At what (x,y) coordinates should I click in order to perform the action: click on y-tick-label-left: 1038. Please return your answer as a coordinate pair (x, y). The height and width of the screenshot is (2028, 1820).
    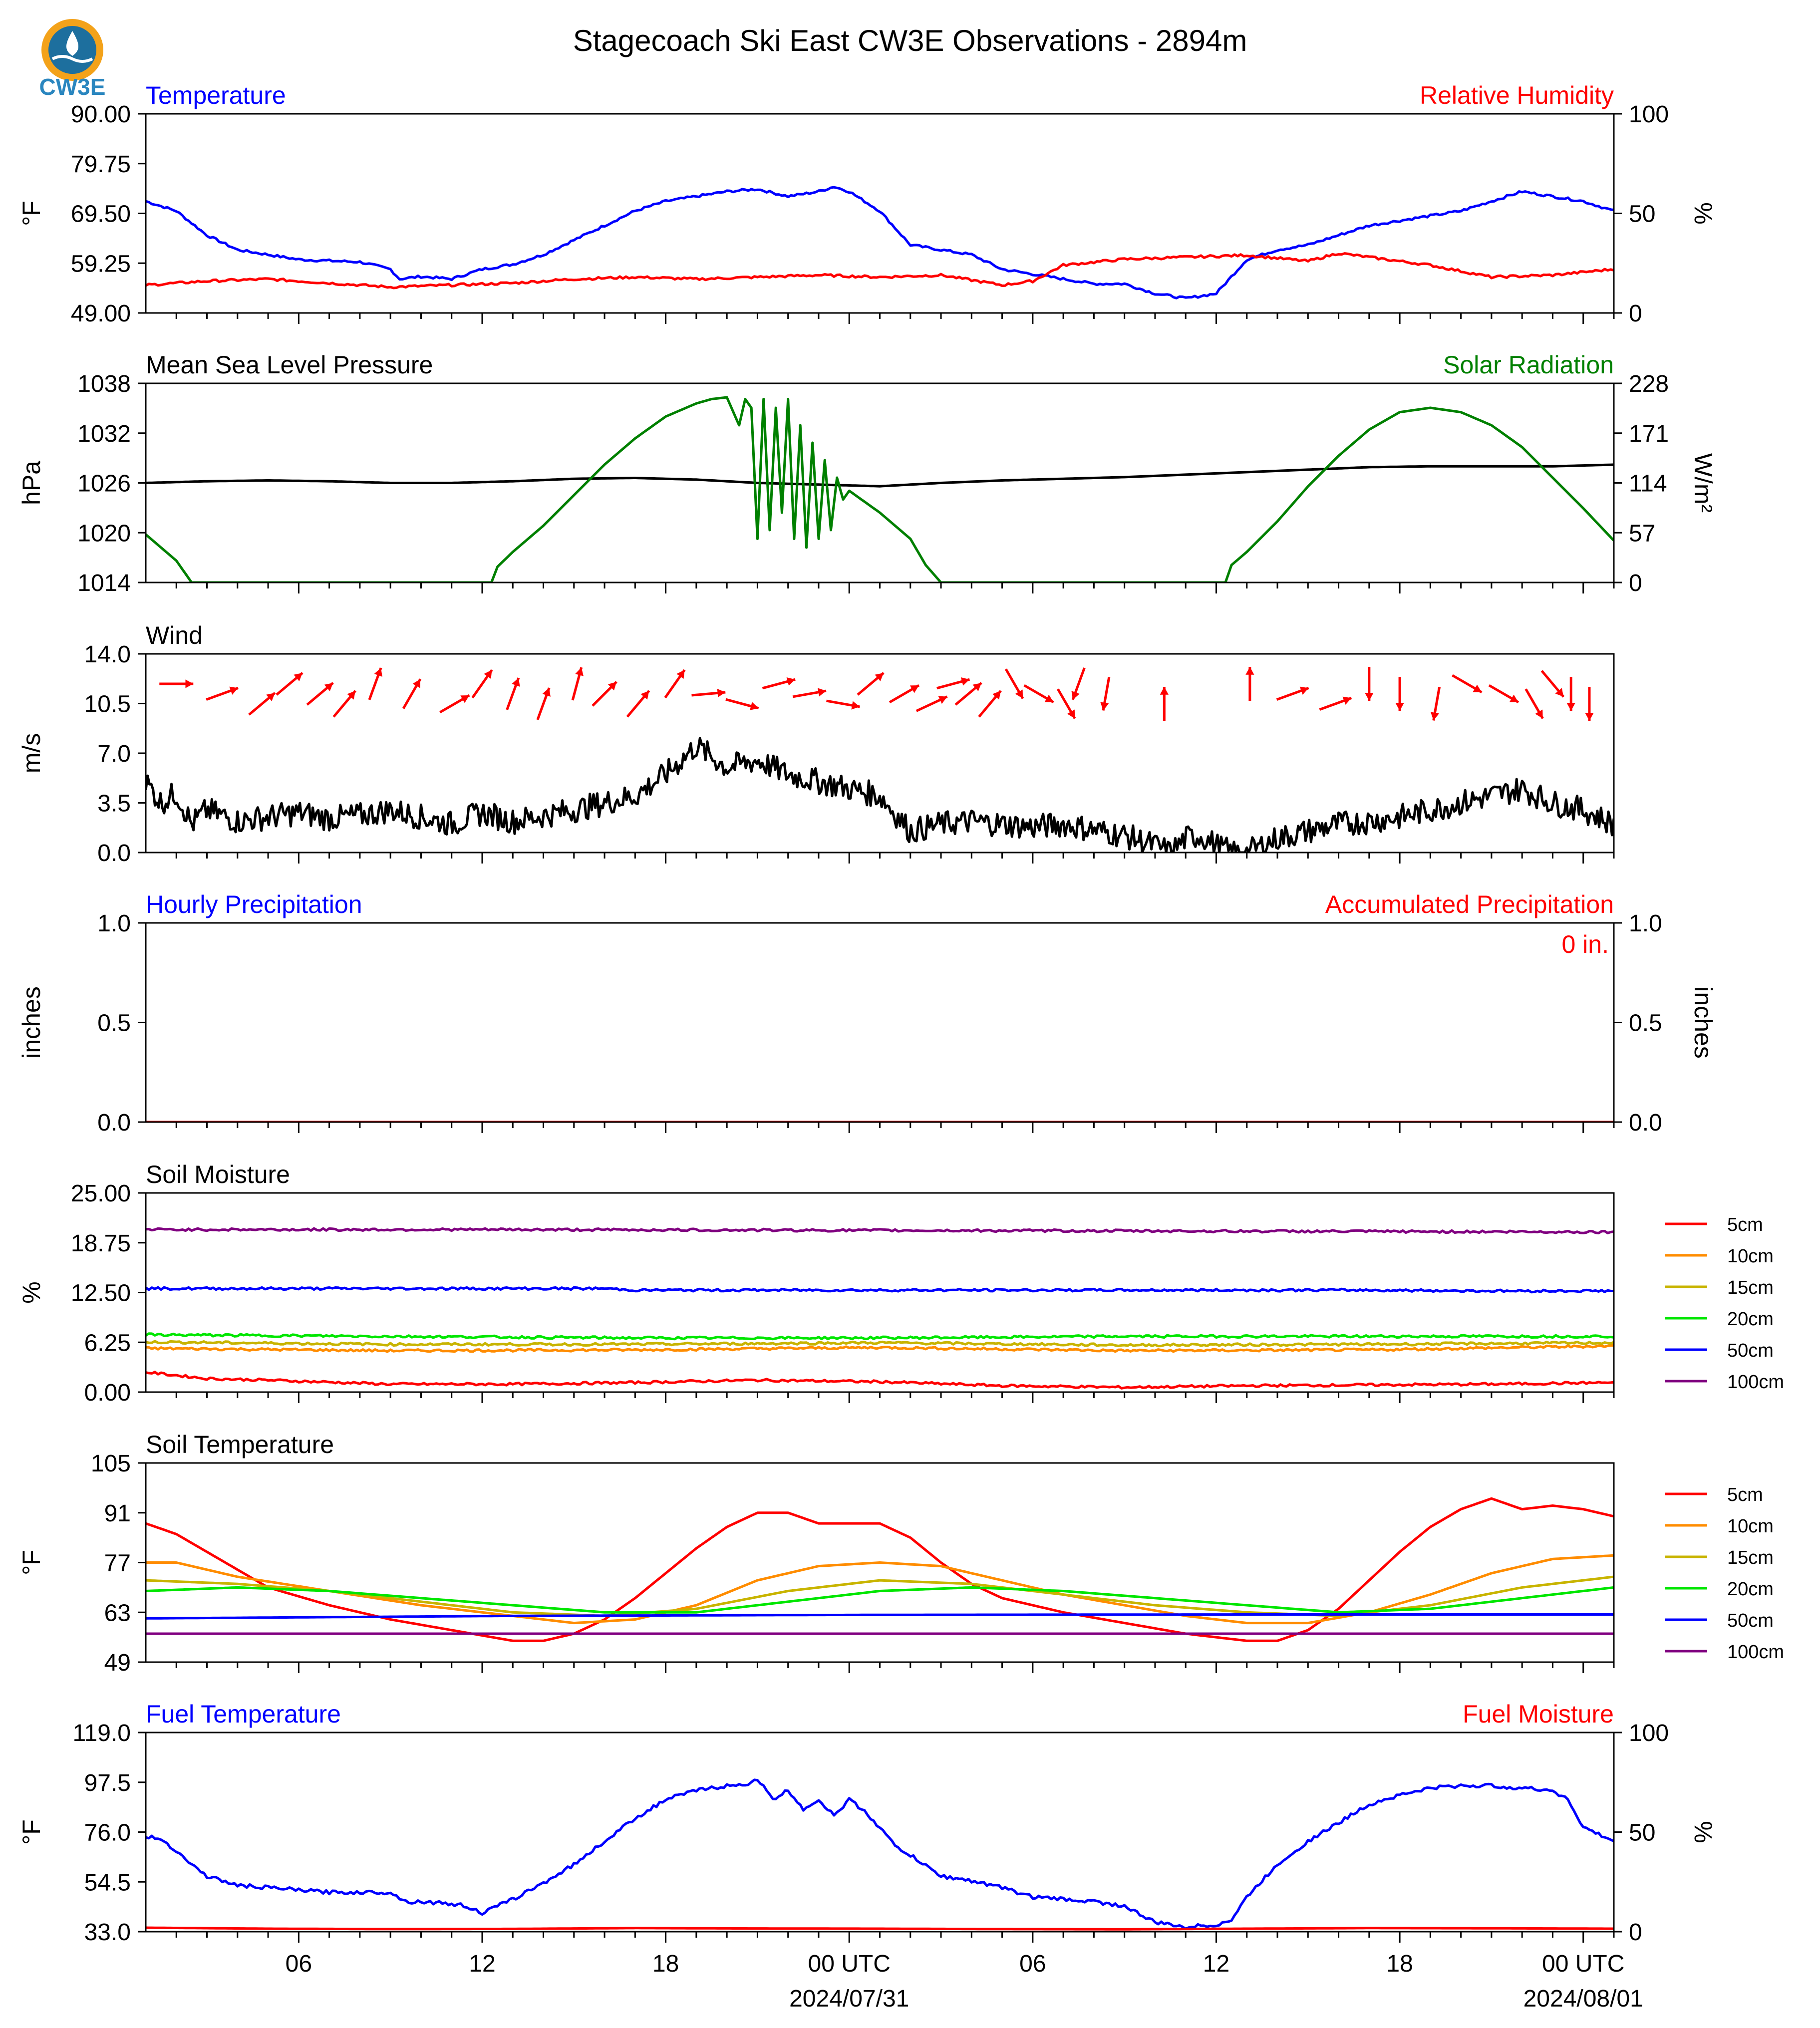
    Looking at the image, I should click on (104, 384).